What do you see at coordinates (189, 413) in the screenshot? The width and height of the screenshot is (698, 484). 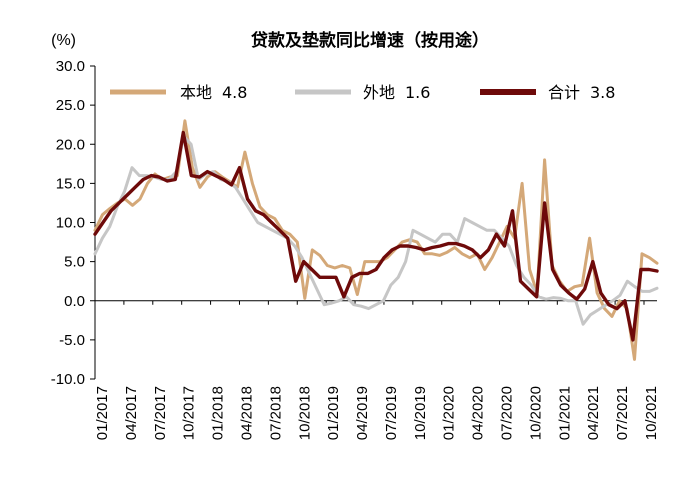 I see `x-tick-label: 10/2017` at bounding box center [189, 413].